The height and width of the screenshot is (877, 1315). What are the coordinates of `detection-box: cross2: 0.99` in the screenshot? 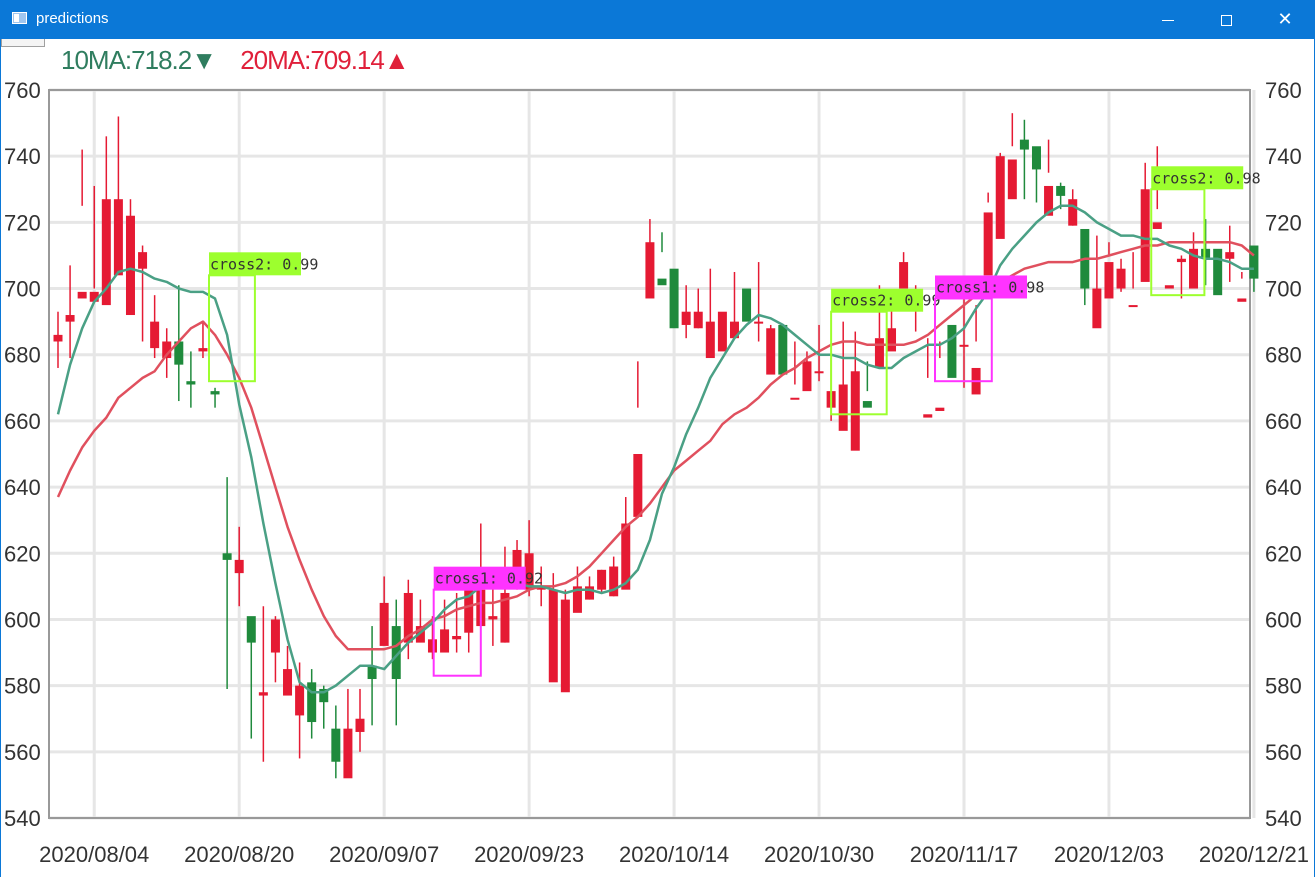 It's located at (885, 352).